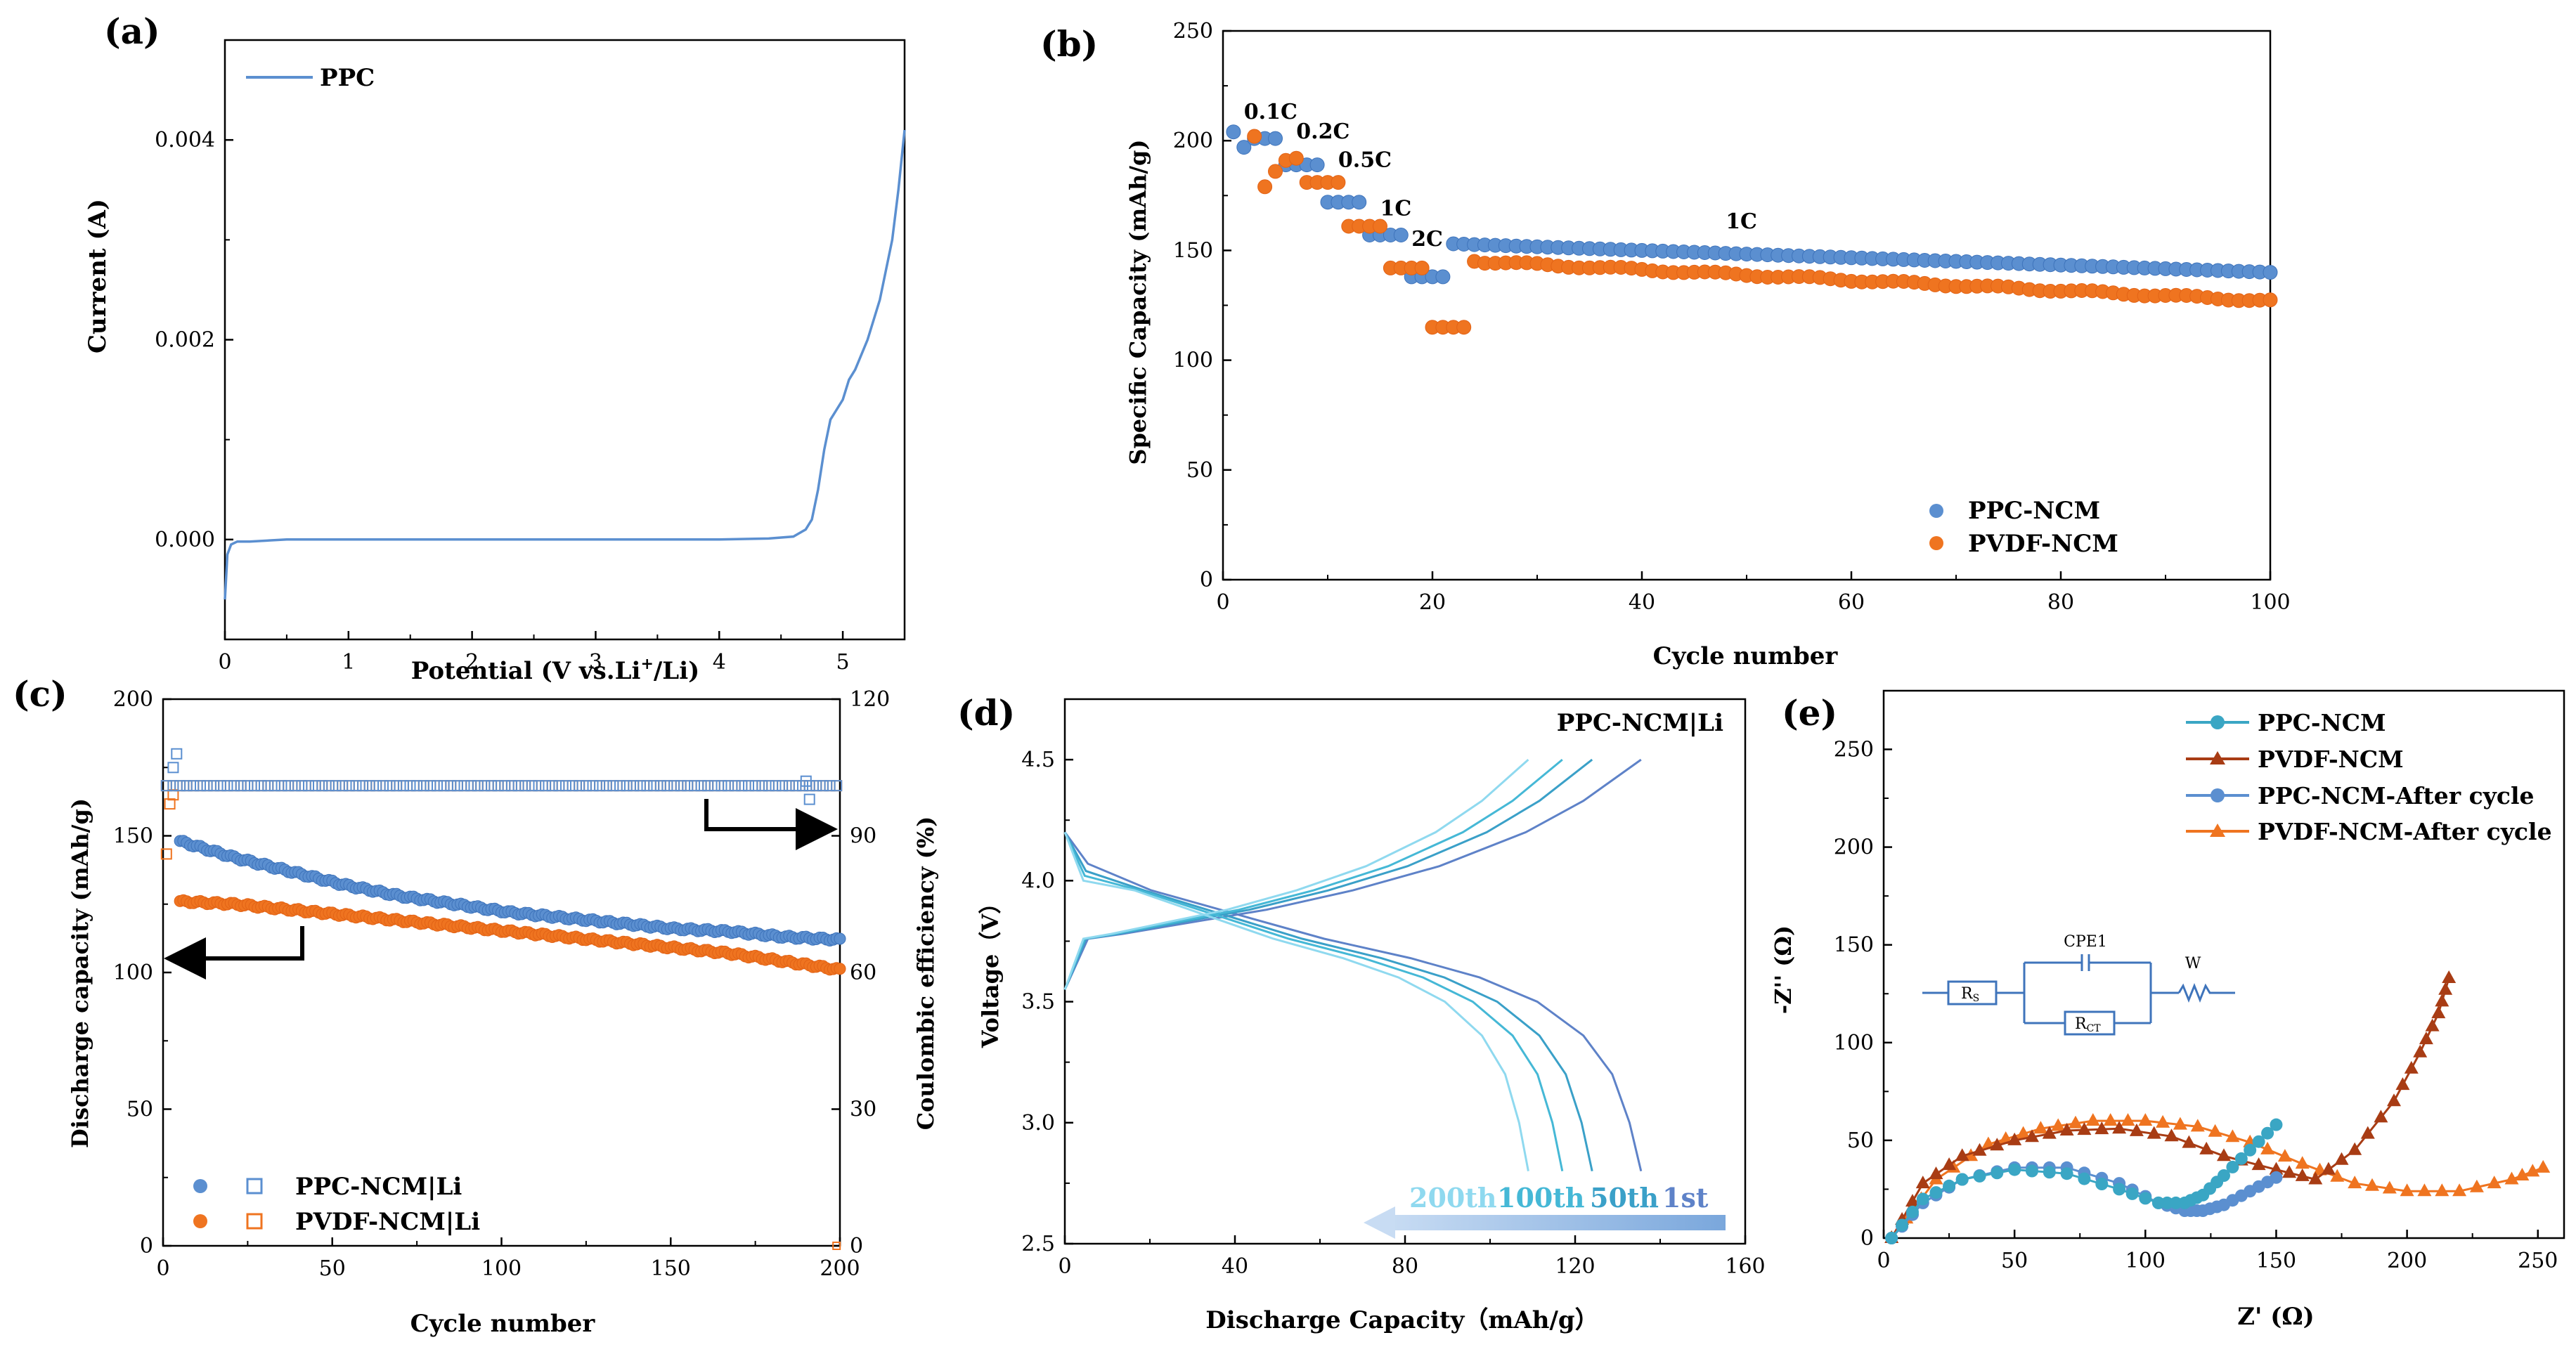  What do you see at coordinates (146, 1246) in the screenshot?
I see `y-tick-label: 0` at bounding box center [146, 1246].